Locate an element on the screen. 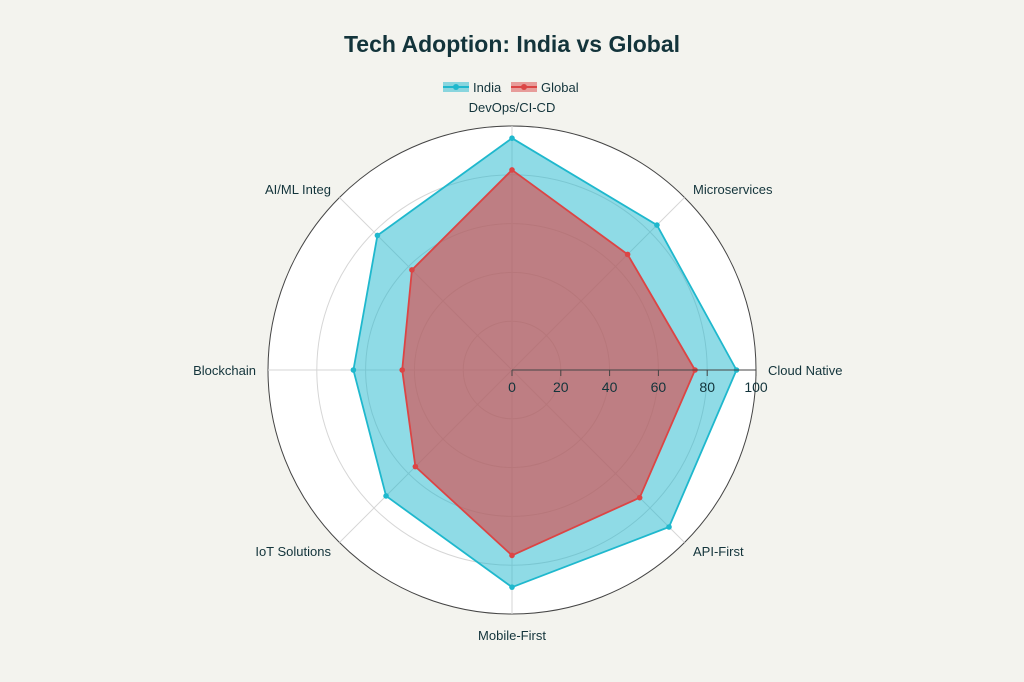 This screenshot has height=682, width=1024. category-label: Mobile-First is located at coordinates (512, 635).